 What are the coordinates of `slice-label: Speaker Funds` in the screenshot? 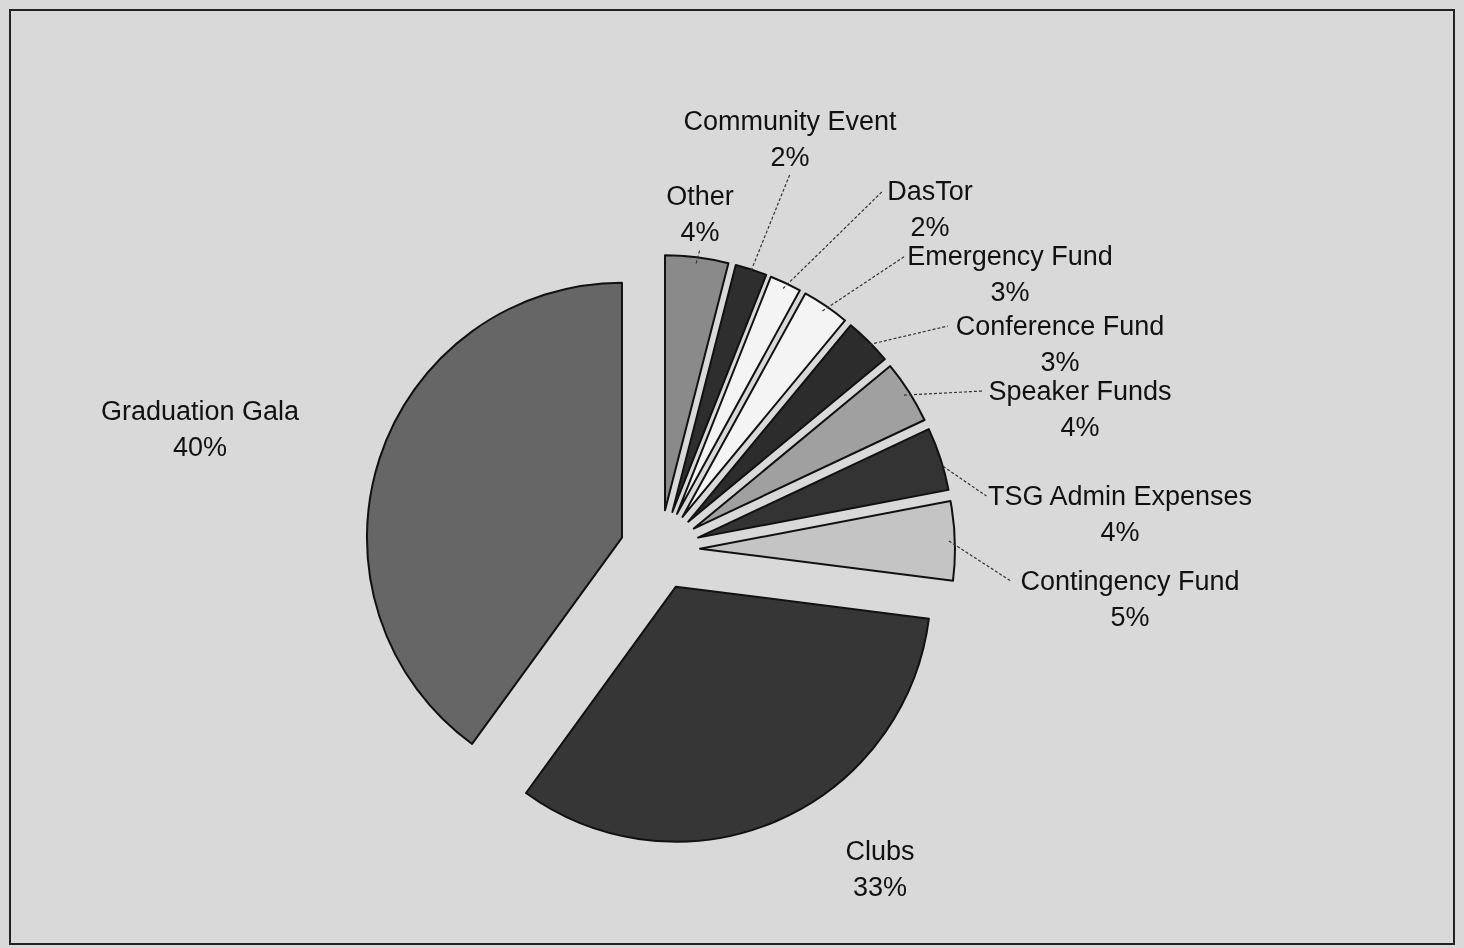 It's located at (1080, 391).